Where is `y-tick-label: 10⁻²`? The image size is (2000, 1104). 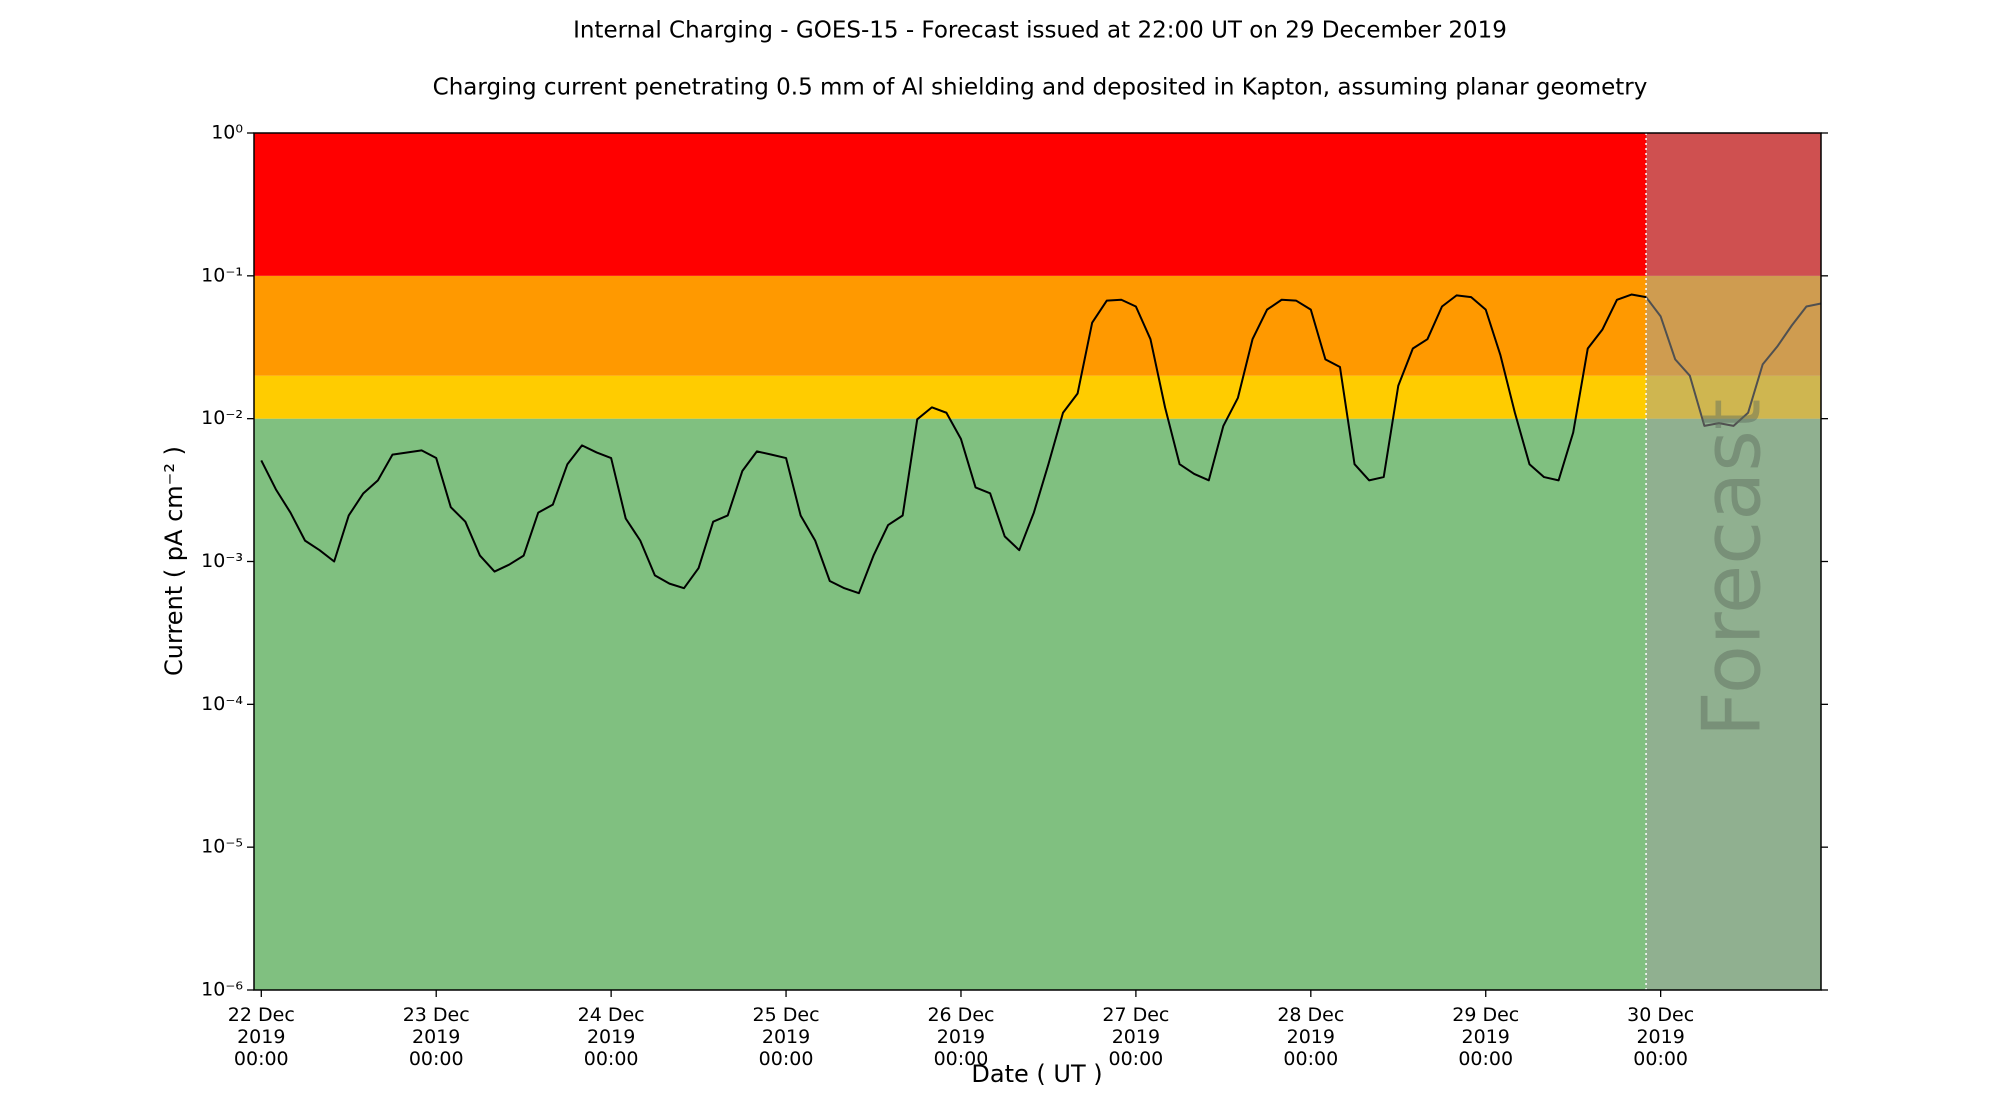
y-tick-label: 10⁻² is located at coordinates (222, 418).